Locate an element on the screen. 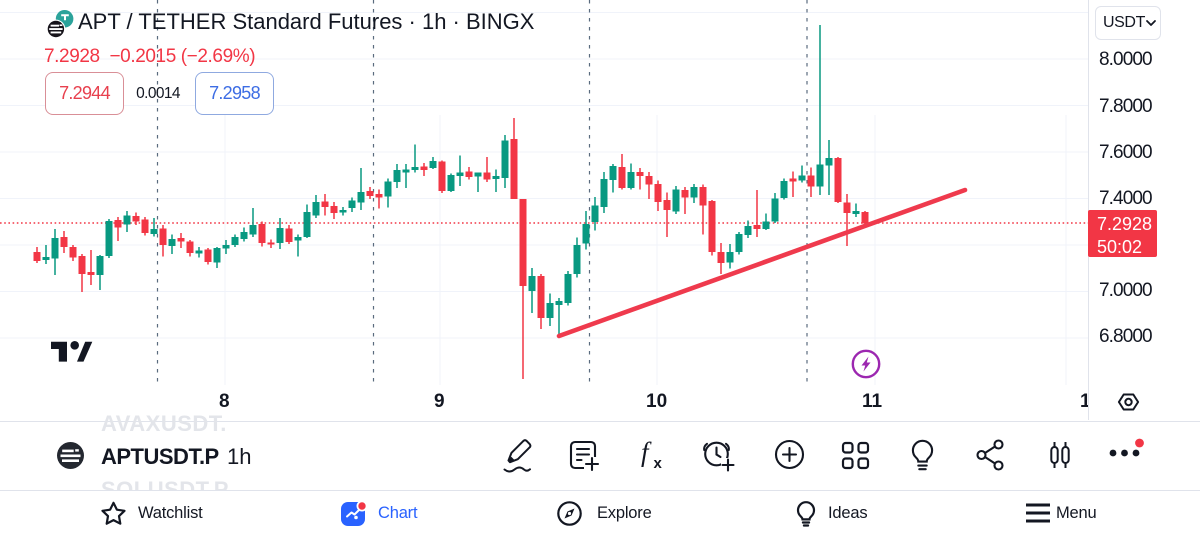 The width and height of the screenshot is (1200, 540). svg-text: x is located at coordinates (658, 463).